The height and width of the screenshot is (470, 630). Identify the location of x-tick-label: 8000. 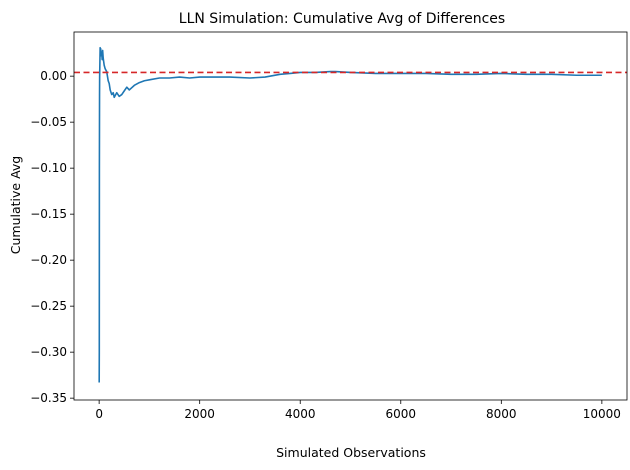
(501, 414).